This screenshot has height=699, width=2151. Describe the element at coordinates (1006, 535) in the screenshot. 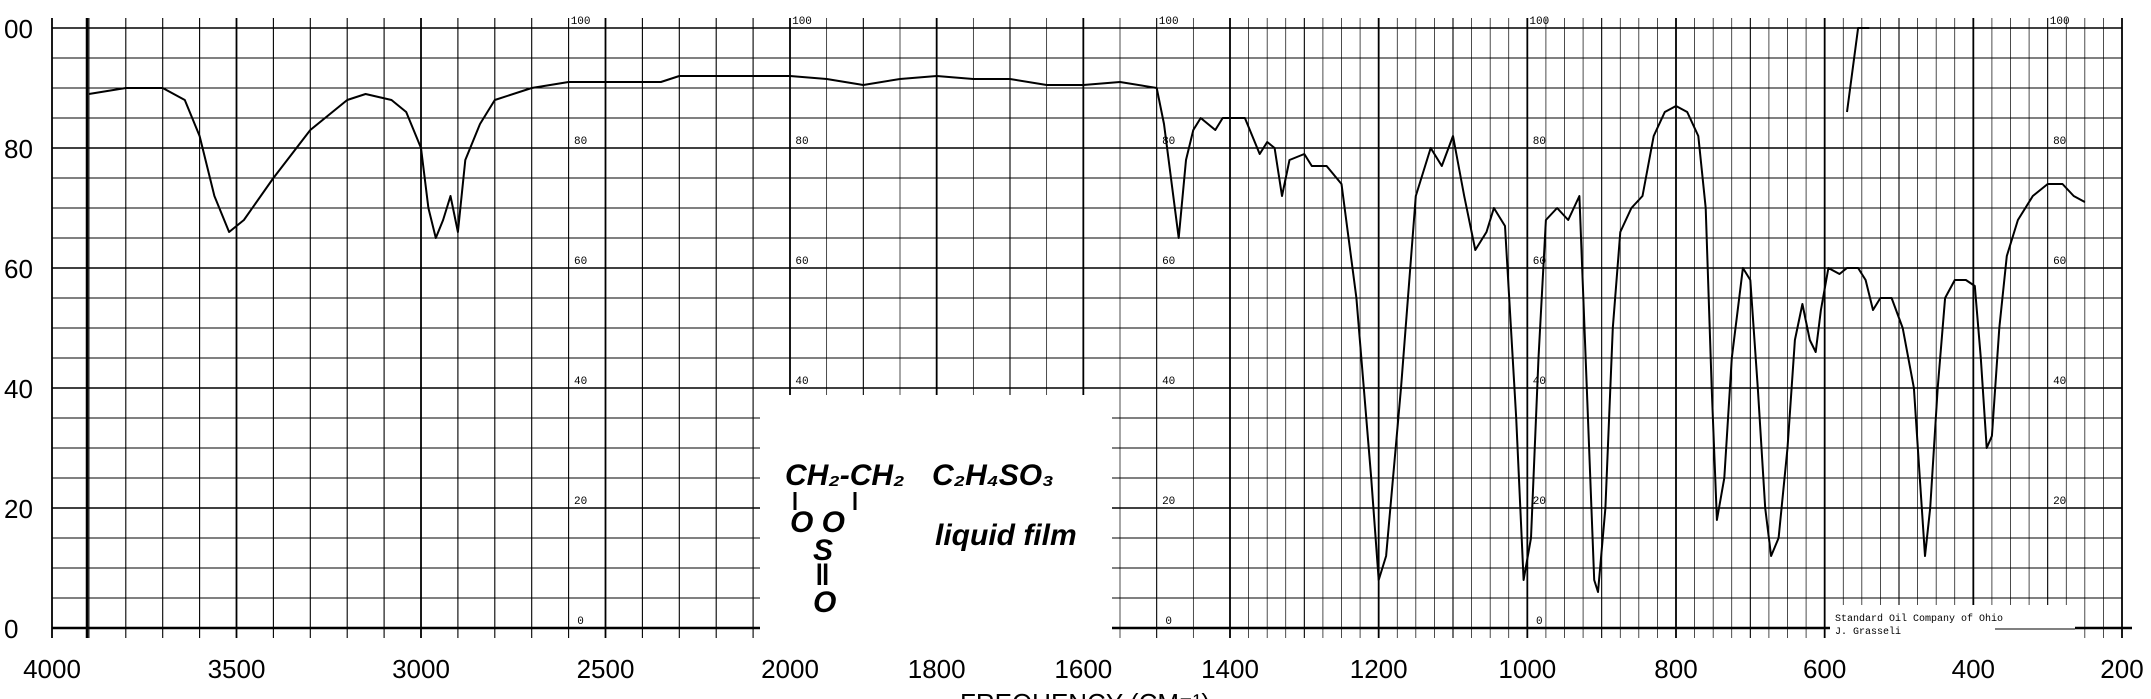

I see `sample-text: liquid film` at that location.